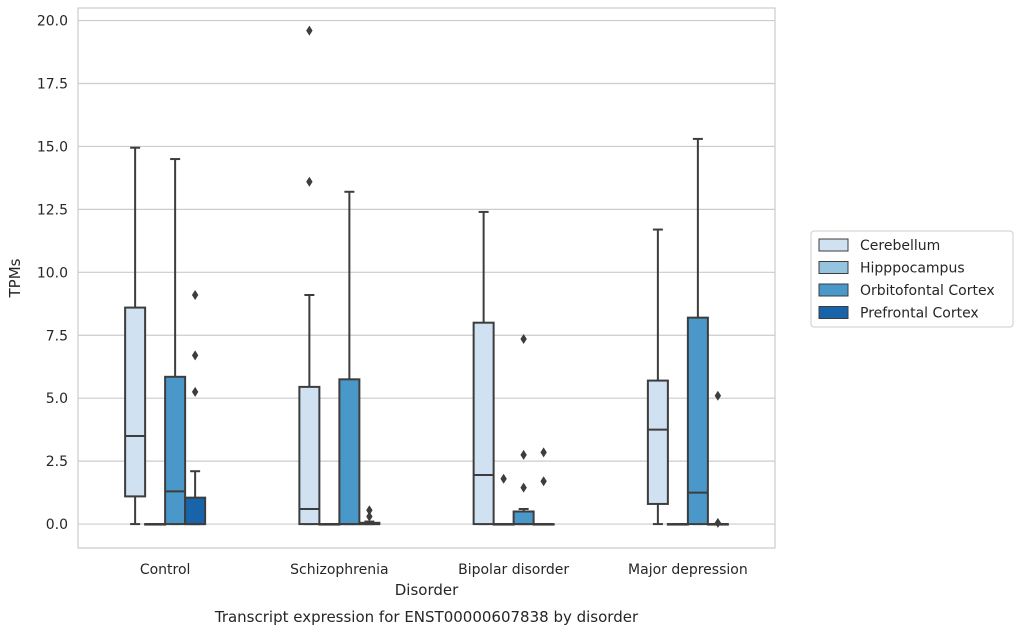  I want to click on y-tick-label: 10.0, so click(52, 273).